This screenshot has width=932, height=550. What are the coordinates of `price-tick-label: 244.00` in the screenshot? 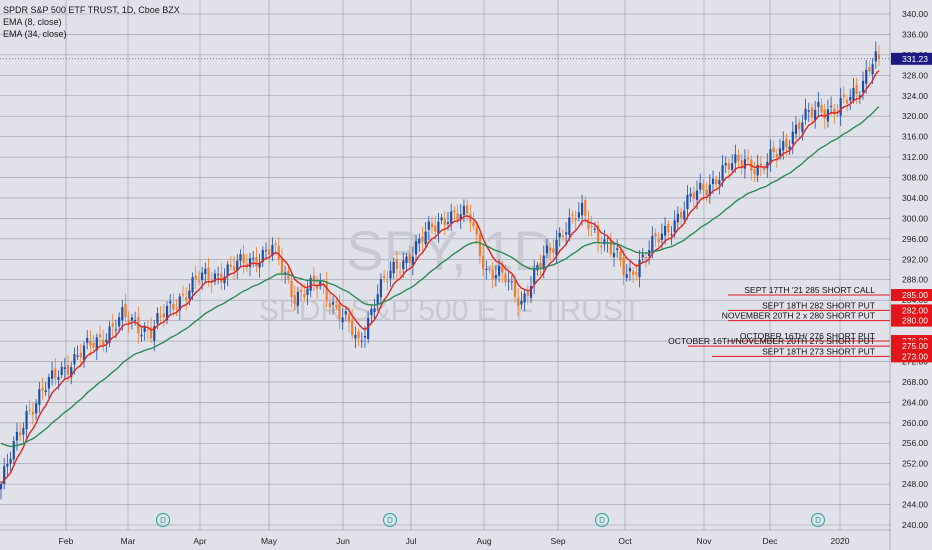 It's located at (915, 505).